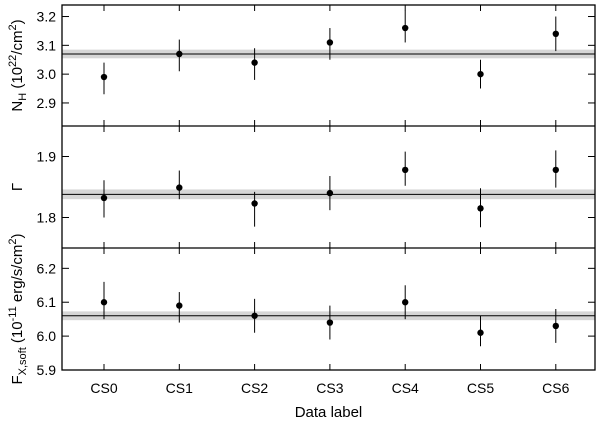  What do you see at coordinates (47, 336) in the screenshot?
I see `y-tick-label: 6.0` at bounding box center [47, 336].